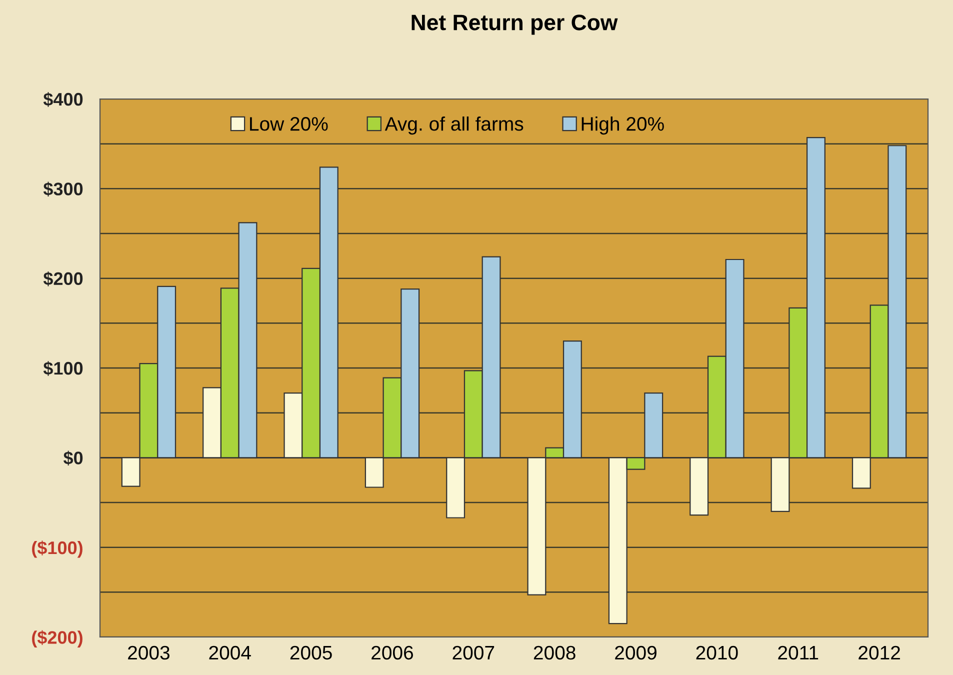  Describe the element at coordinates (311, 653) in the screenshot. I see `x-tick-label: 2005` at that location.